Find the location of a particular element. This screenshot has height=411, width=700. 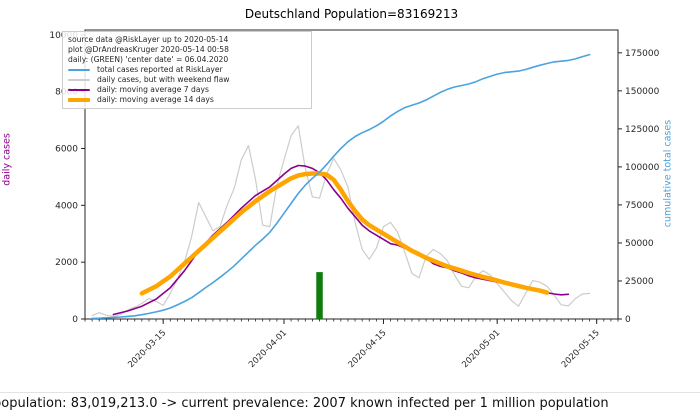

y-right-tick-label: 25000 is located at coordinates (639, 282).